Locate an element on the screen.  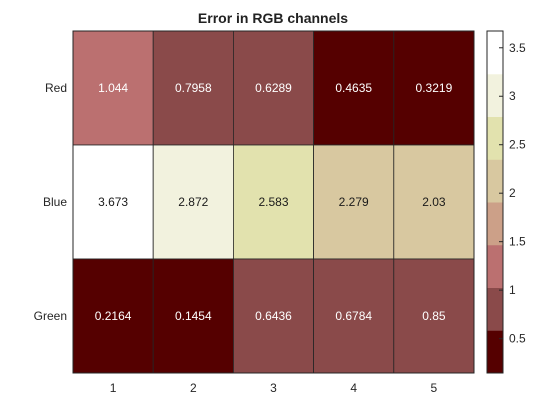
cell-value-label: 2.583 is located at coordinates (273, 202).